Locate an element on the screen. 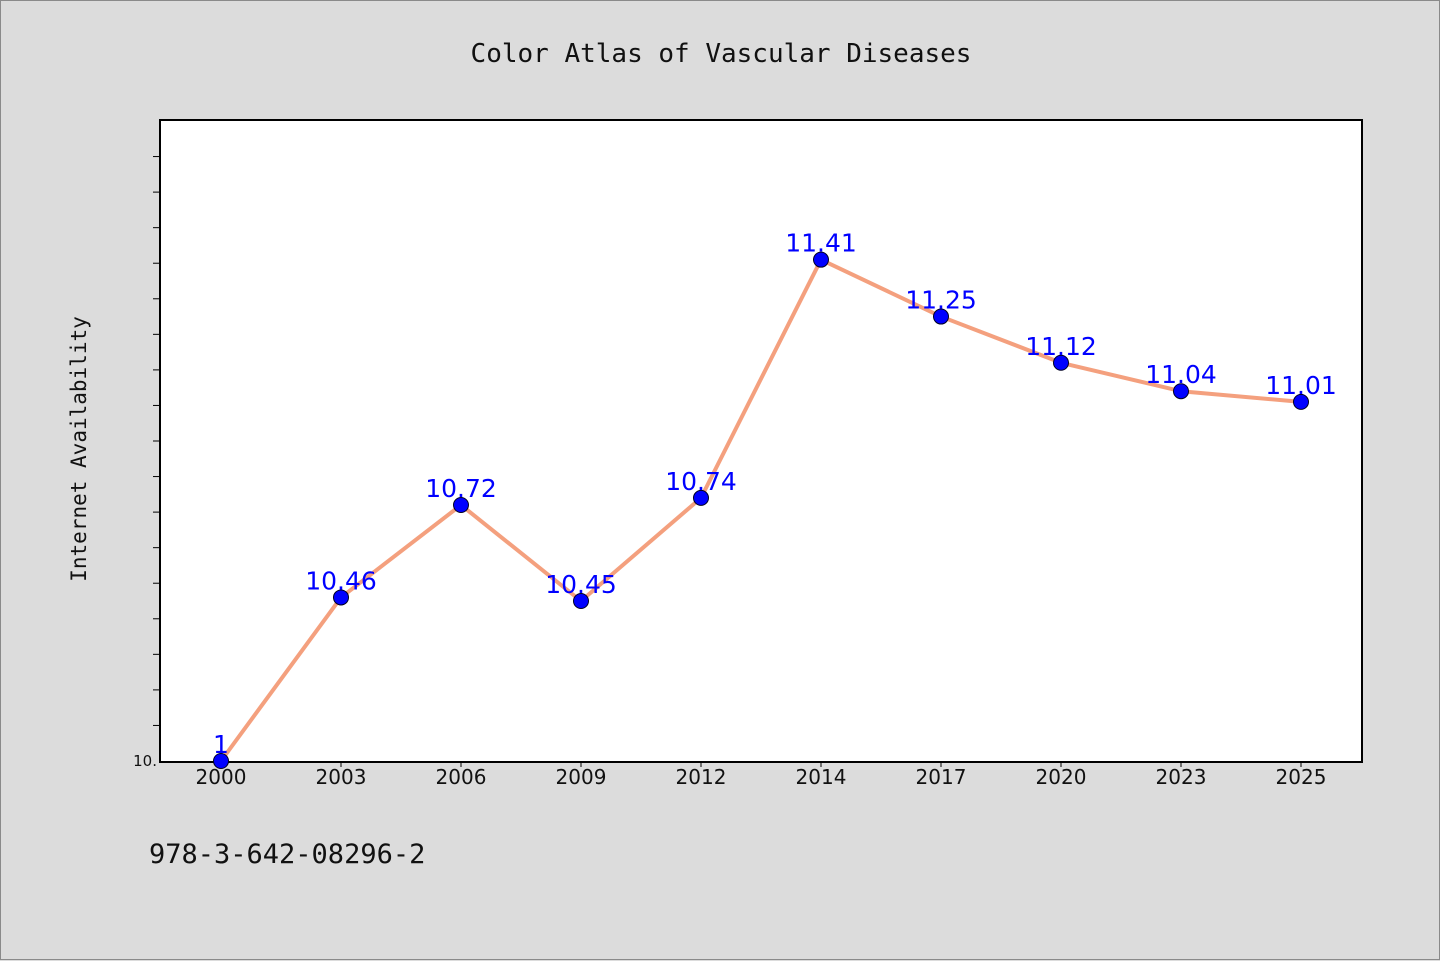 The width and height of the screenshot is (1440, 961). x-tick-label: 2025 is located at coordinates (1301, 777).